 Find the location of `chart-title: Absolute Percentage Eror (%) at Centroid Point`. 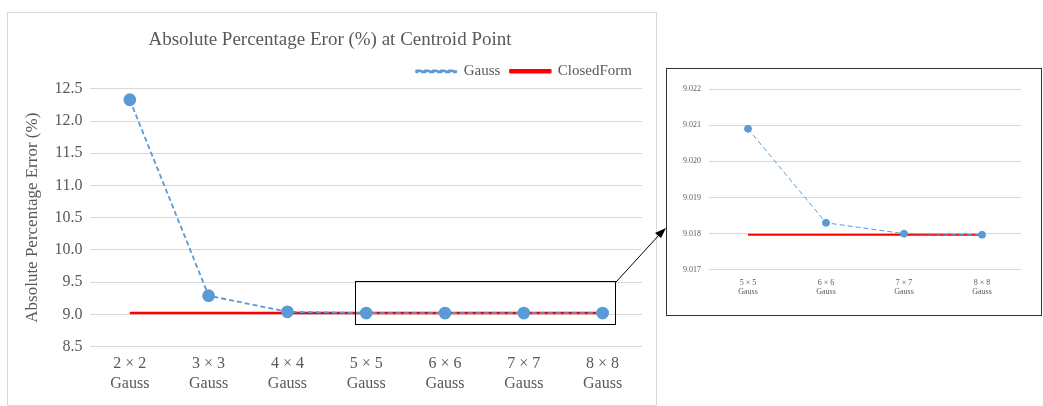

chart-title: Absolute Percentage Eror (%) at Centroid Point is located at coordinates (330, 39).